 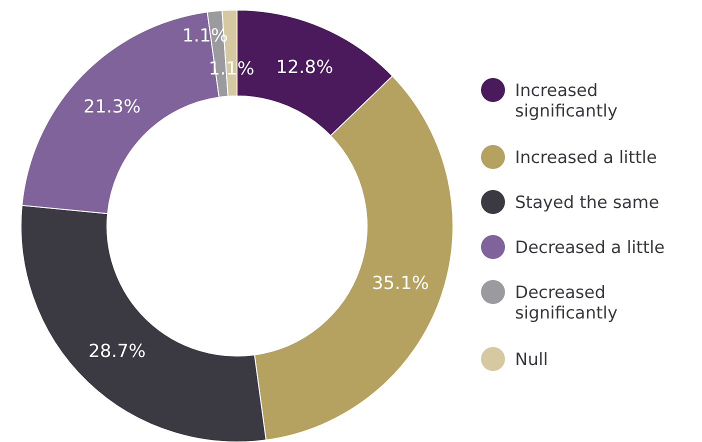 I want to click on data-label: 21.3%, so click(x=112, y=107).